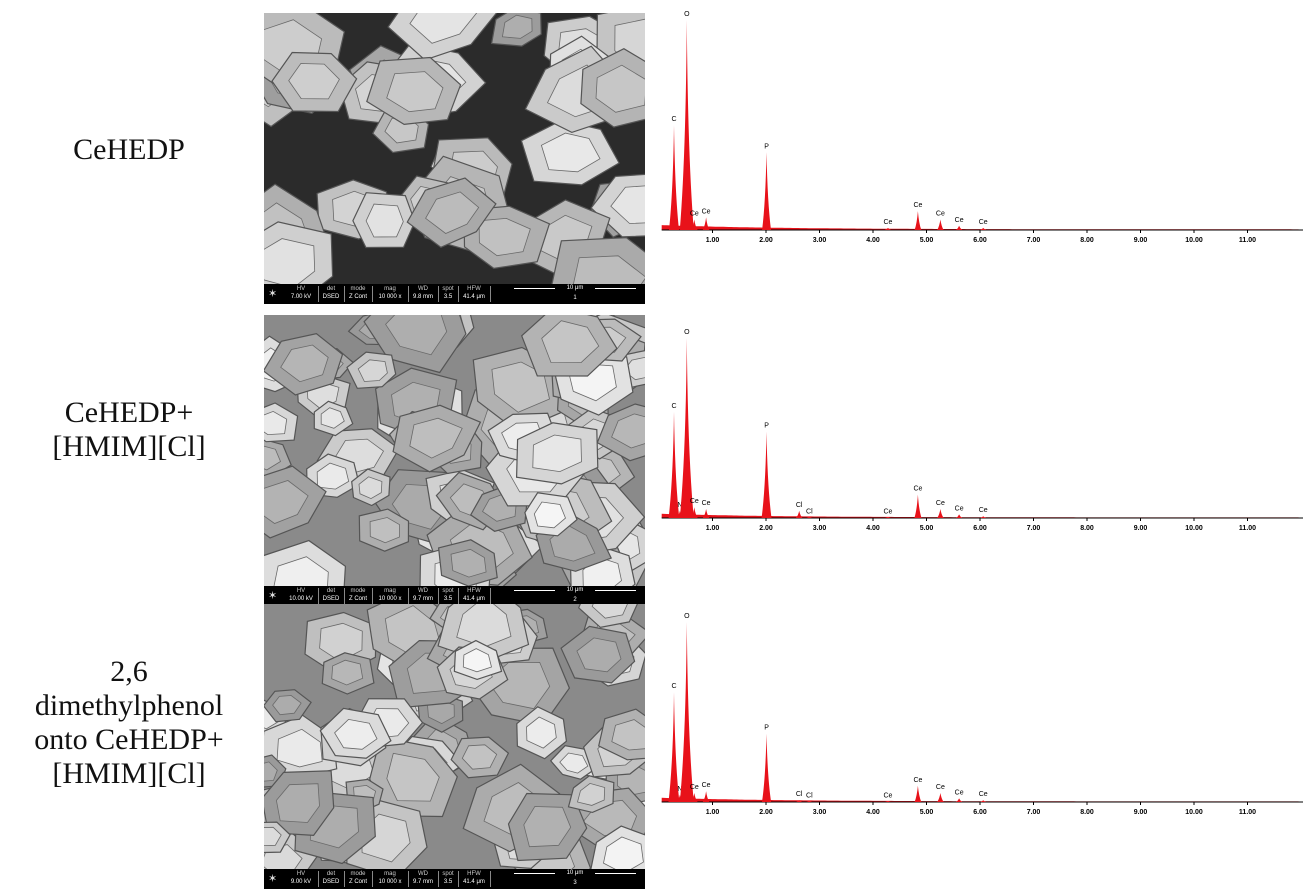  What do you see at coordinates (357, 599) in the screenshot?
I see `sem-param-value: Z Cont` at bounding box center [357, 599].